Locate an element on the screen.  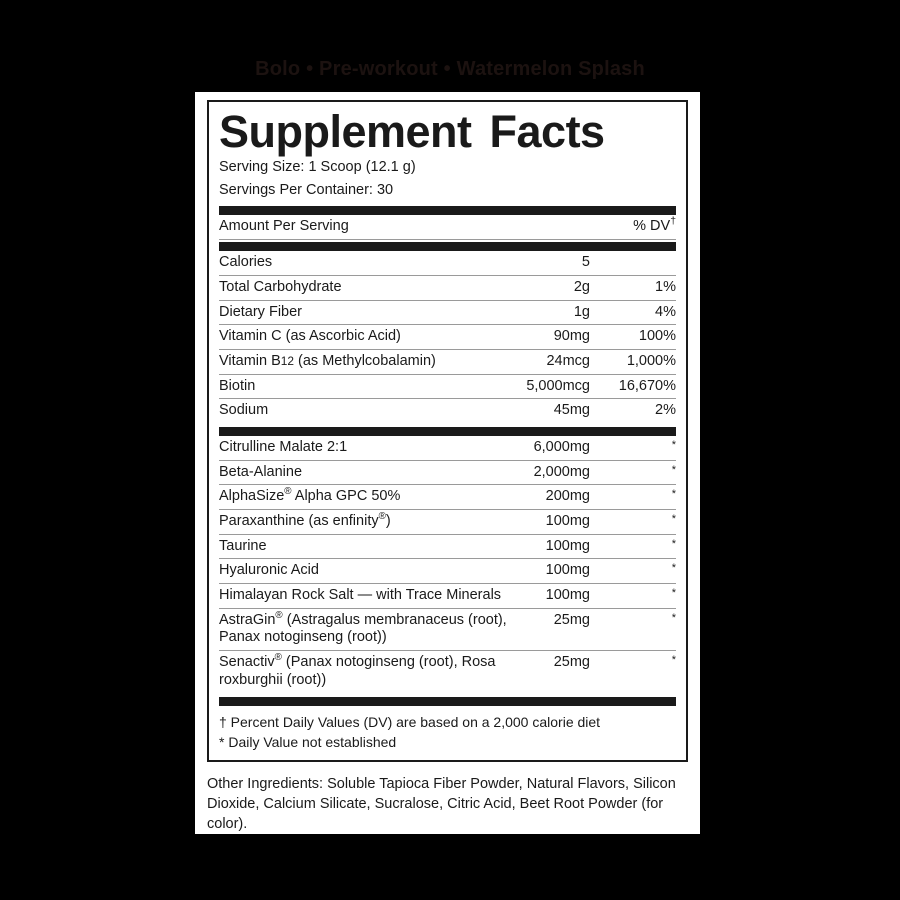
heading-word-supplement: Supplement is located at coordinates (345, 131).